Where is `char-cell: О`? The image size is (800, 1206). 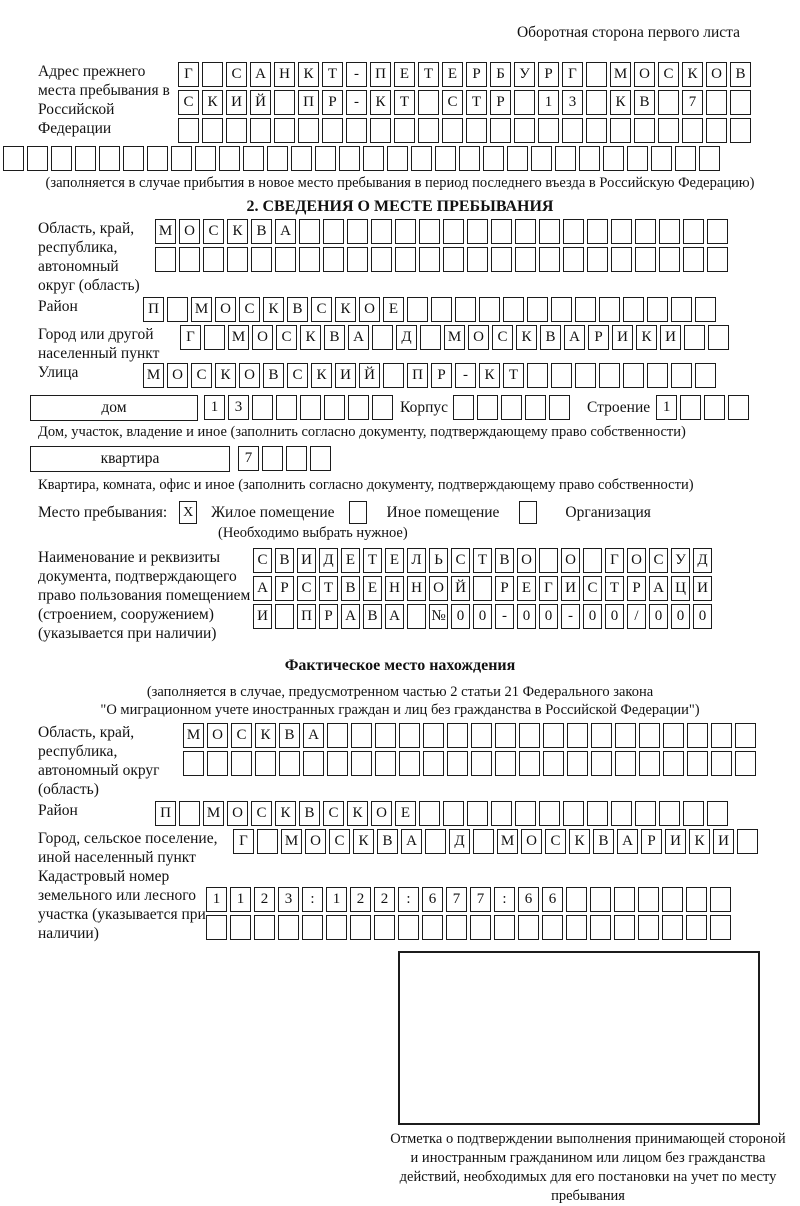 char-cell: О is located at coordinates (526, 560).